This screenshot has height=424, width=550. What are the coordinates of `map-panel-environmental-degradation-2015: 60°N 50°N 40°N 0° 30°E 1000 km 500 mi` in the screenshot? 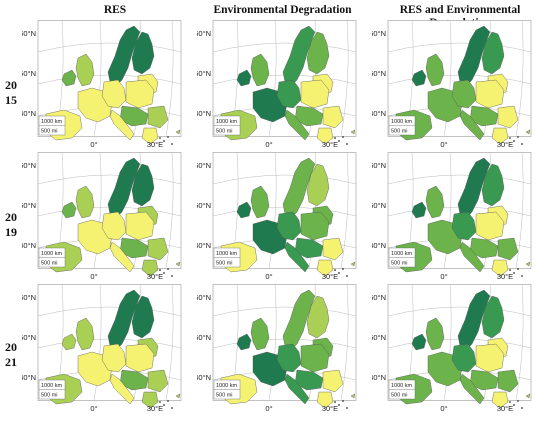 It's located at (277, 85).